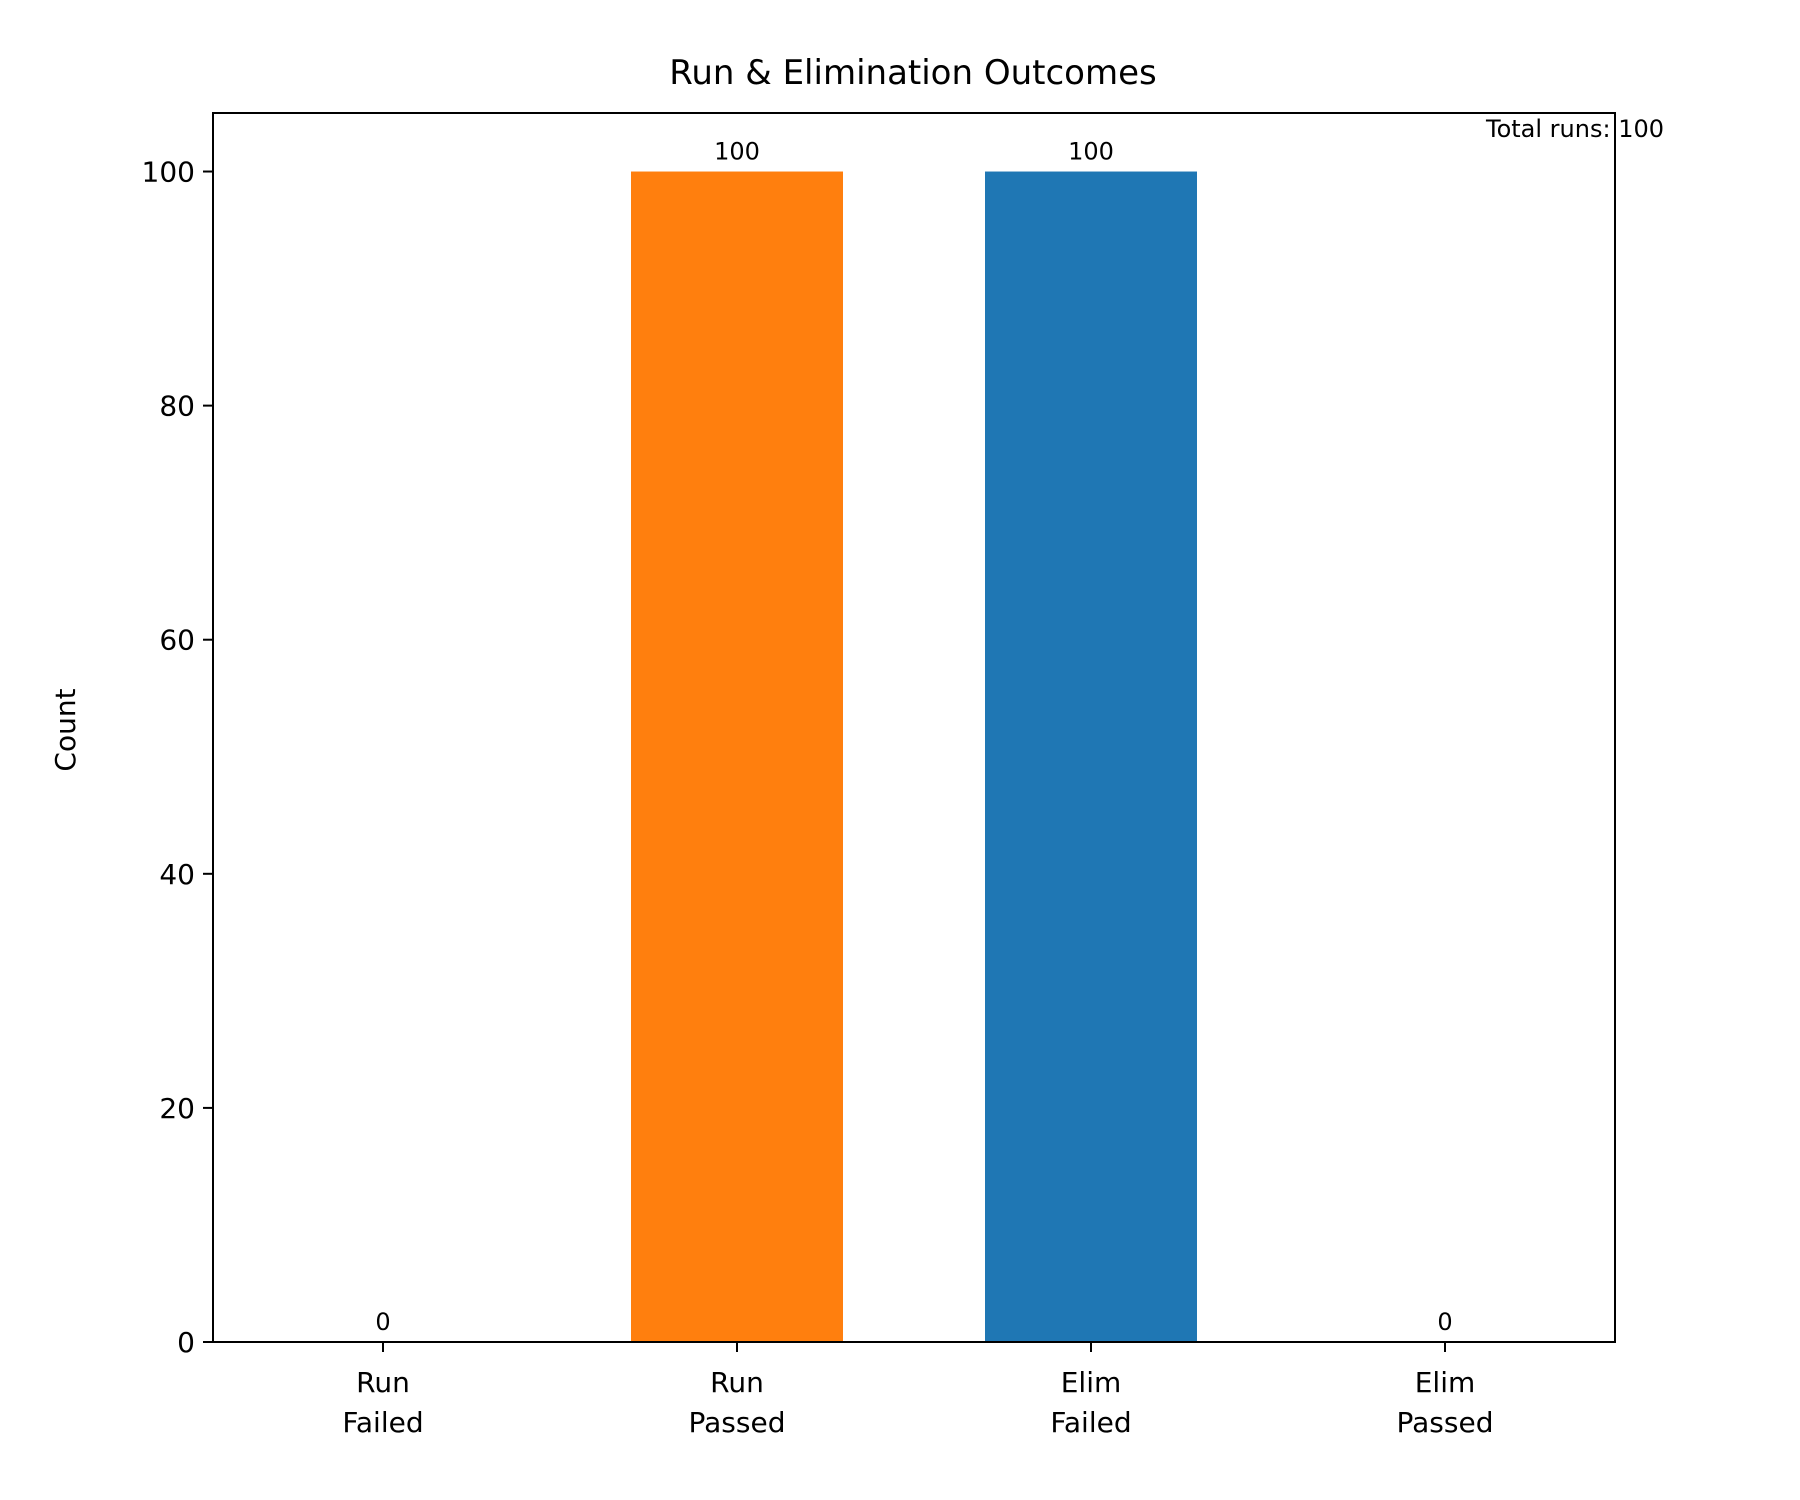 This screenshot has width=1800, height=1500. What do you see at coordinates (186, 1342) in the screenshot?
I see `y-tick-label-0: 0` at bounding box center [186, 1342].